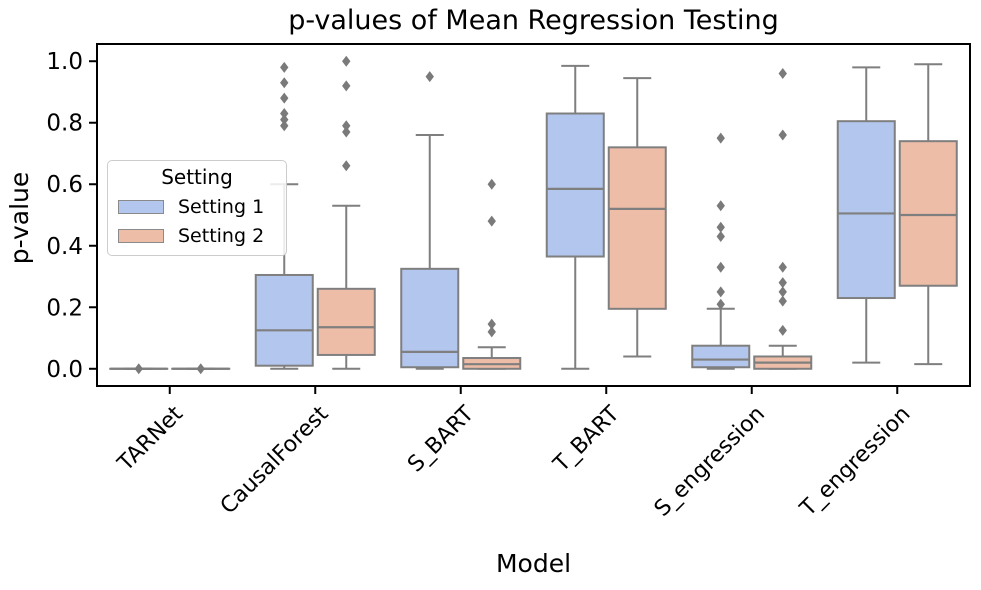 This screenshot has height=590, width=981. I want to click on x-tick-label: S_engression, so click(710, 462).